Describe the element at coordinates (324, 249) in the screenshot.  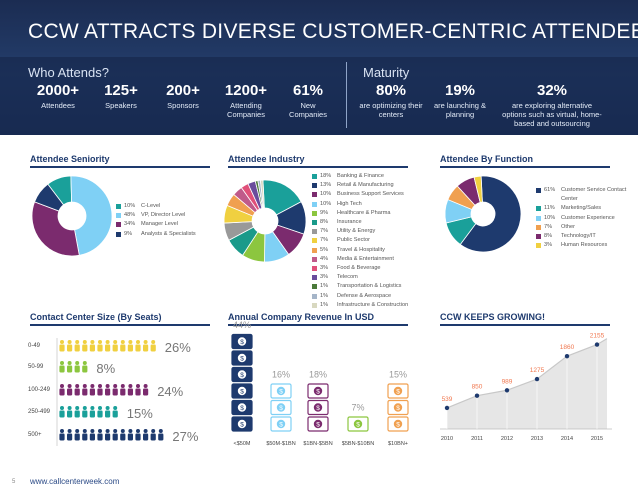
I see `legend-value: 5%` at that location.